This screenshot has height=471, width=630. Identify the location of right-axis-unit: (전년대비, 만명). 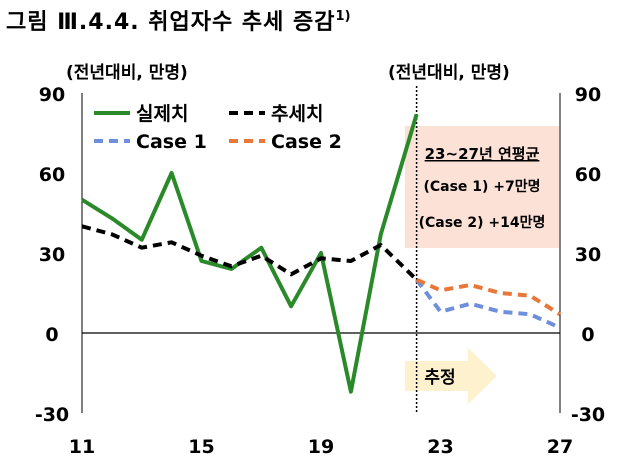
(449, 73).